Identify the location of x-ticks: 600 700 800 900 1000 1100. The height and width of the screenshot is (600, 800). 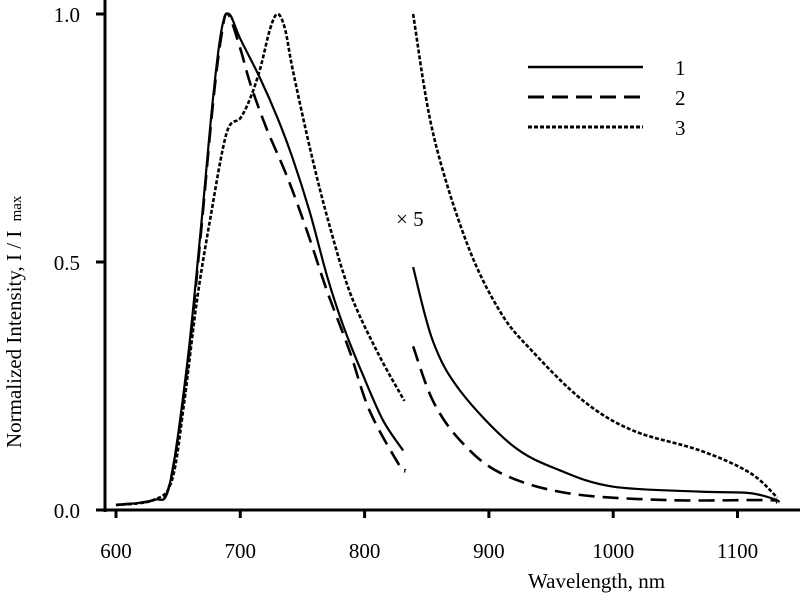
(429, 536).